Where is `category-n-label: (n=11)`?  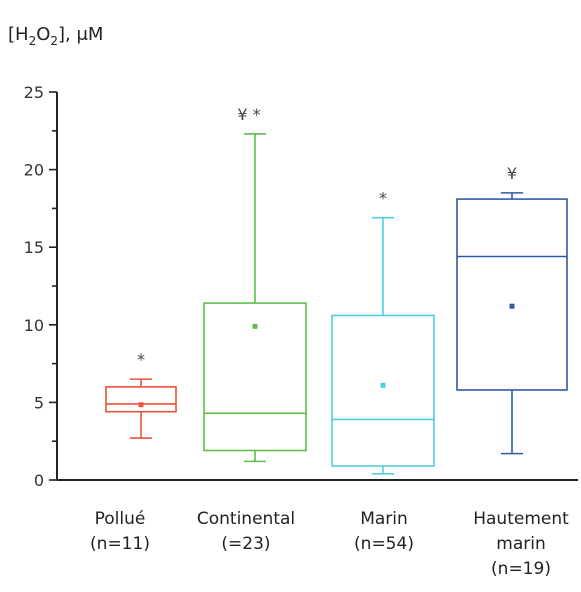 category-n-label: (n=11) is located at coordinates (120, 544).